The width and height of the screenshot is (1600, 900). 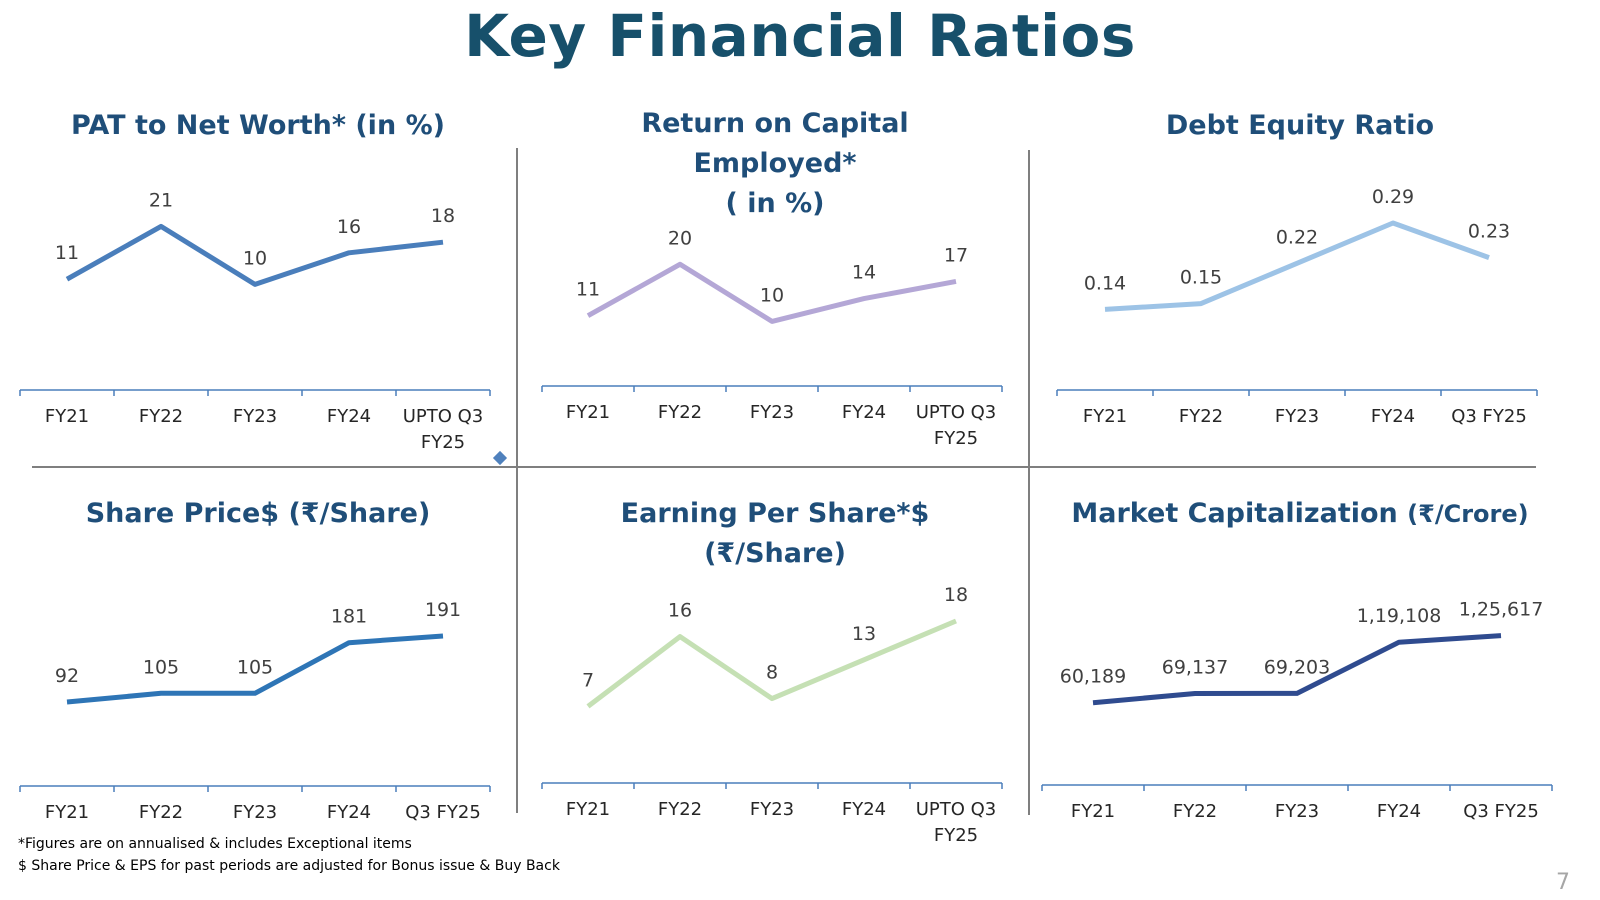 What do you see at coordinates (1029, 482) in the screenshot?
I see `vertical-divider-right` at bounding box center [1029, 482].